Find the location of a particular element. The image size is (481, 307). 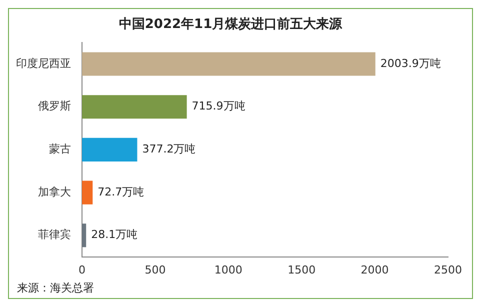

data-label: 2003.9万吨 is located at coordinates (410, 63).